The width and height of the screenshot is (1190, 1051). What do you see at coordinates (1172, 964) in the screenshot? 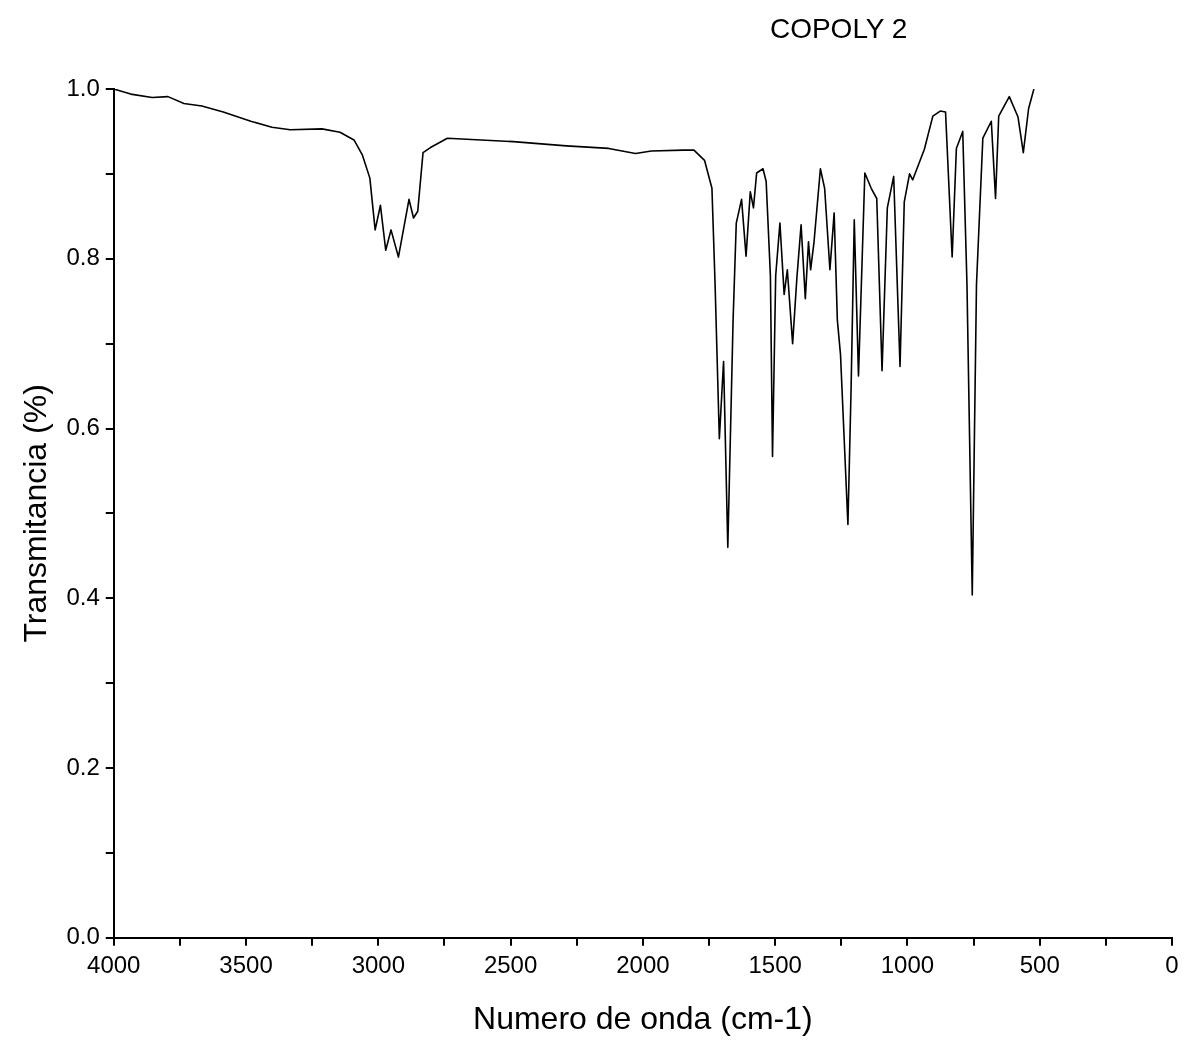
I see `x-tick-label: 0` at bounding box center [1172, 964].